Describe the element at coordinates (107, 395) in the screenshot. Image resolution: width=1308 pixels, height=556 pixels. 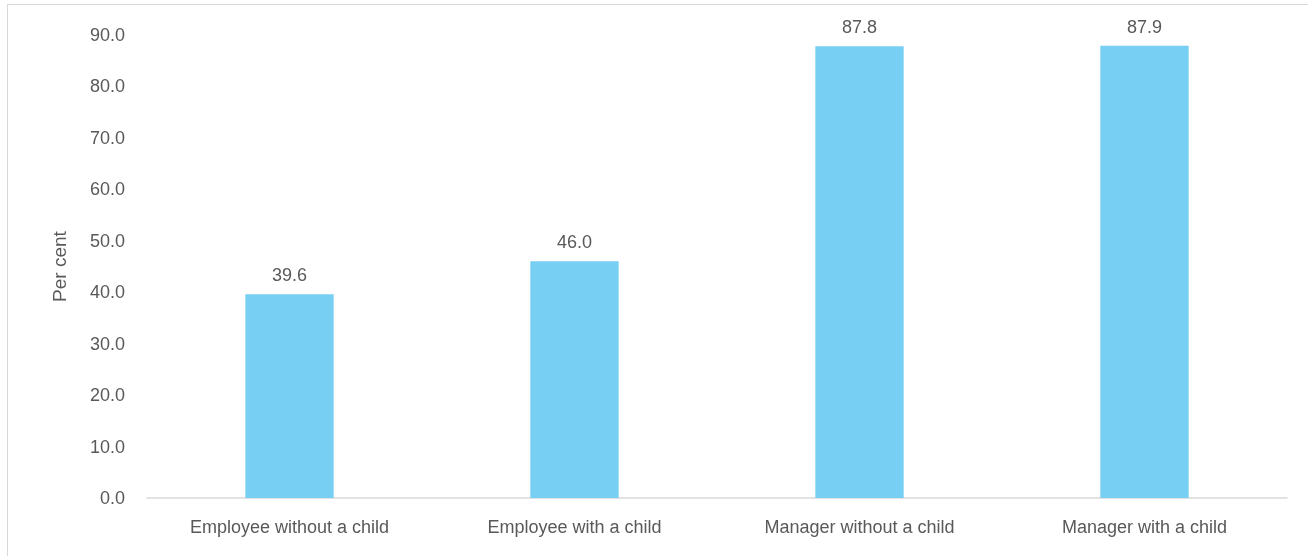
I see `y-tick-label: 20.0` at that location.